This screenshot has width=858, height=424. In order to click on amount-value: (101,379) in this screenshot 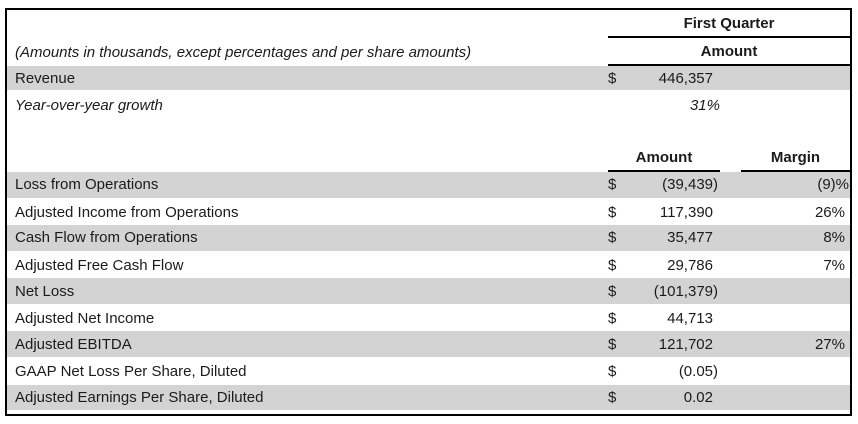, I will do `click(685, 291)`.